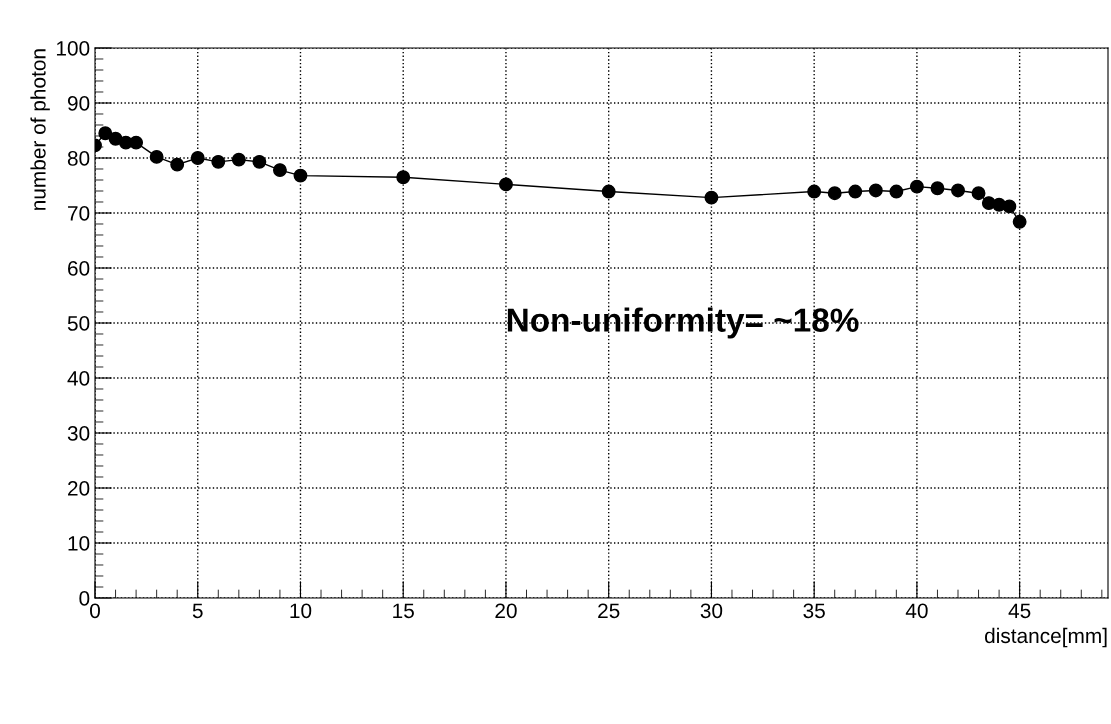 This screenshot has width=1111, height=724. What do you see at coordinates (814, 611) in the screenshot?
I see `x-tick-label: 35` at bounding box center [814, 611].